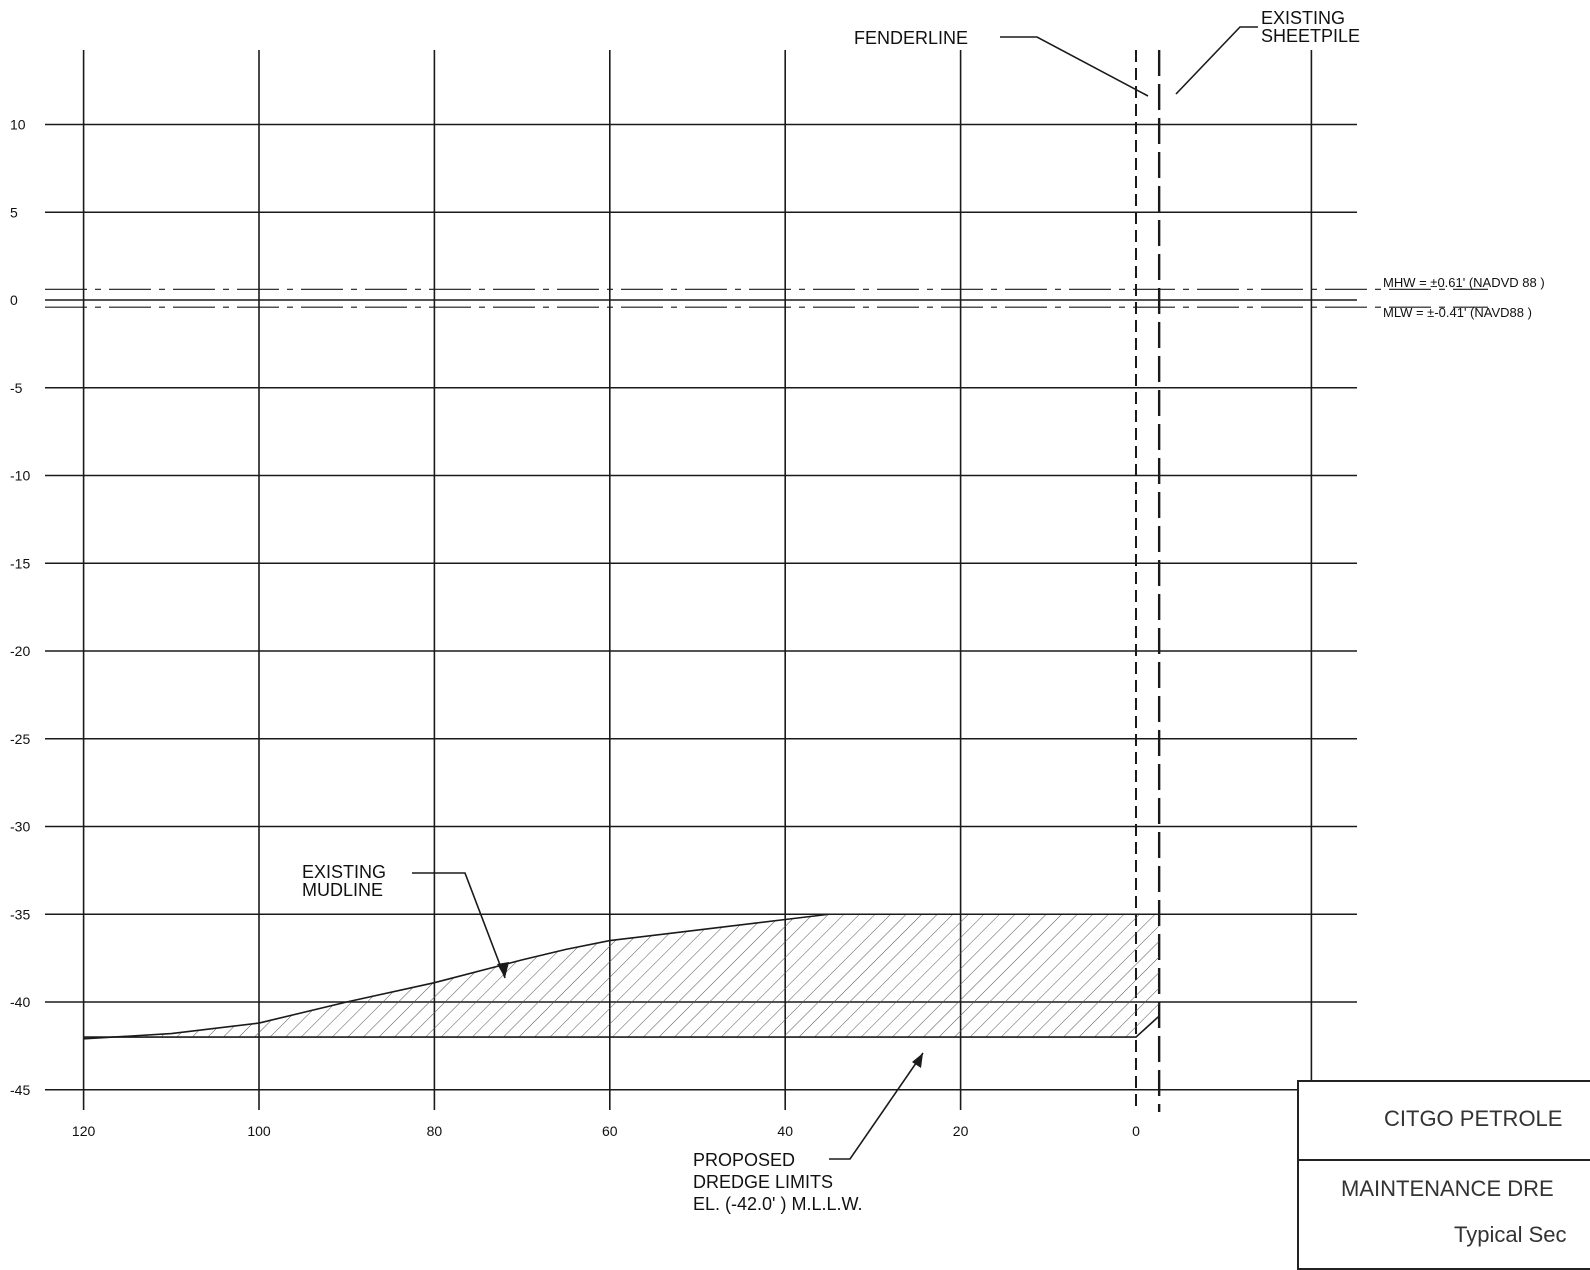 The width and height of the screenshot is (1590, 1270). Describe the element at coordinates (344, 872) in the screenshot. I see `mudline-label-line1: EXISTING` at that location.